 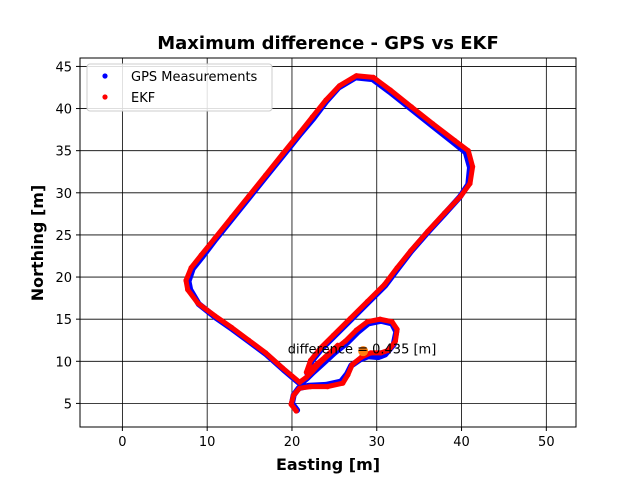 What do you see at coordinates (461, 442) in the screenshot?
I see `x-tick-label-4: 40` at bounding box center [461, 442].